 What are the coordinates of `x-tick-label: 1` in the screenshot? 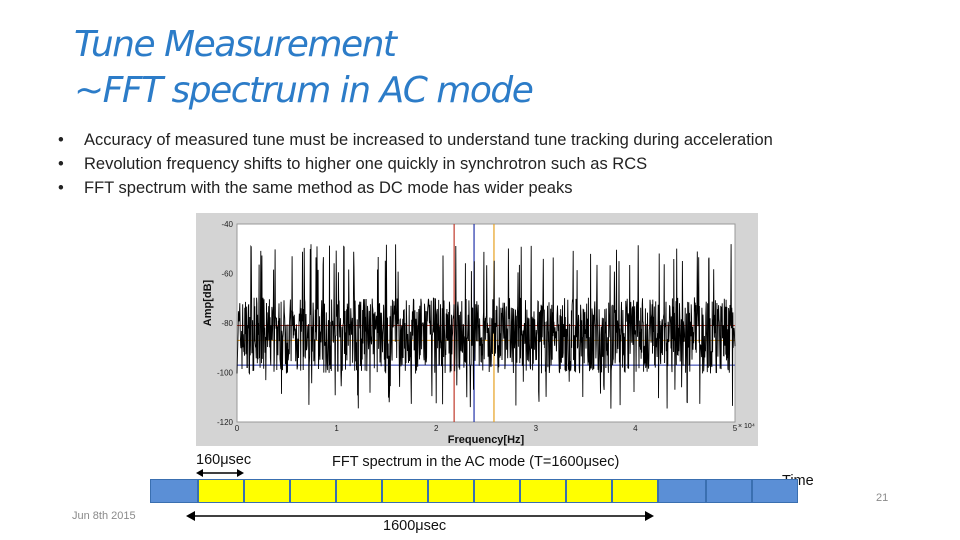 It's located at (336, 428).